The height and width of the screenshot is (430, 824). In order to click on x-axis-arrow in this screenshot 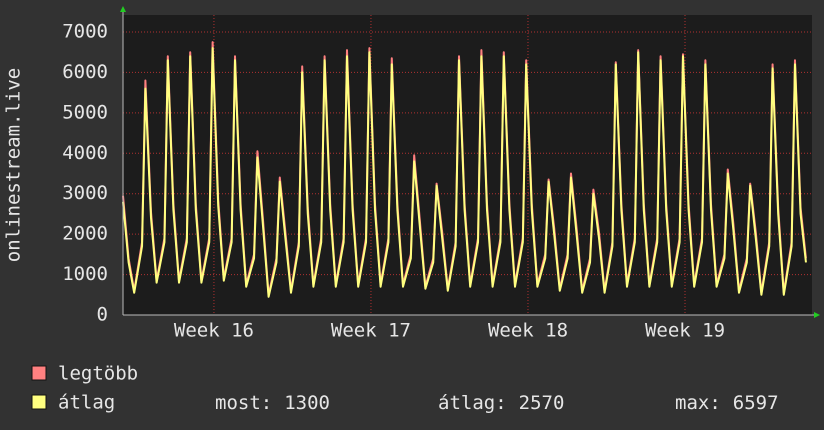, I will do `click(817, 315)`.